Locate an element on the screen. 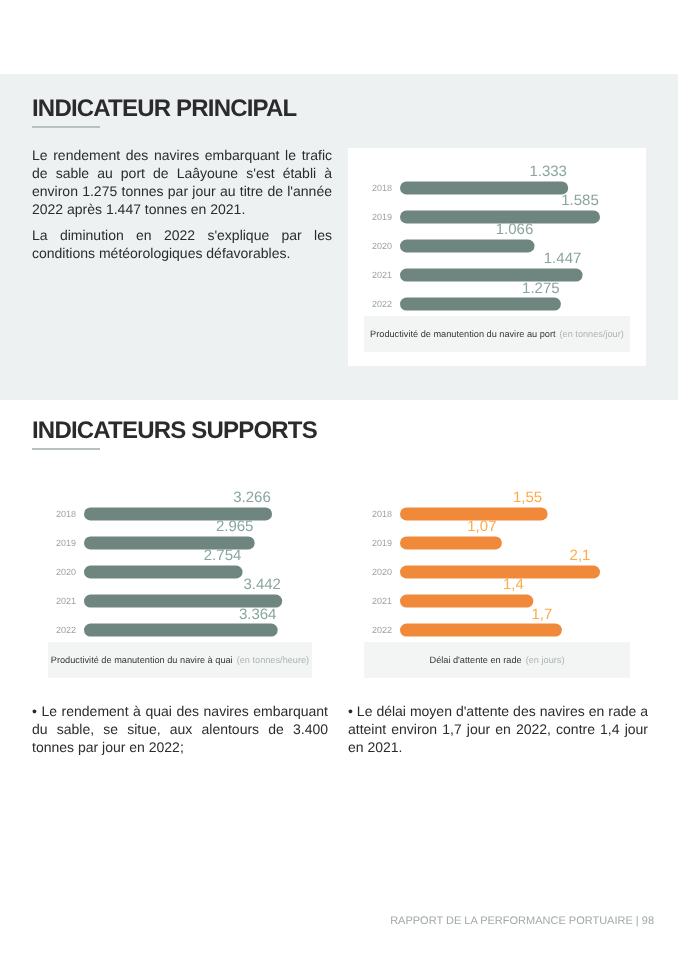 The width and height of the screenshot is (678, 960). text: INDICATEURS SUPPORTS is located at coordinates (174, 430).